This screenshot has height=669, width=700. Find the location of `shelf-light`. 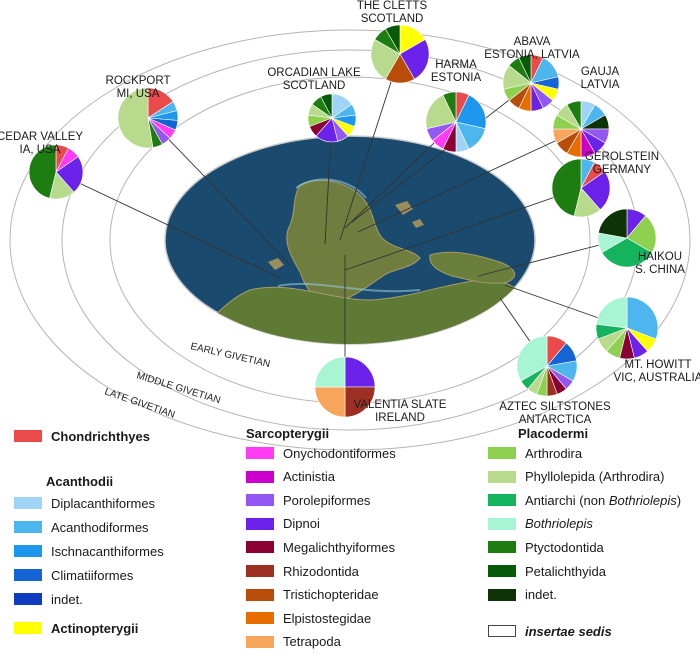

shelf-light is located at coordinates (349, 235).